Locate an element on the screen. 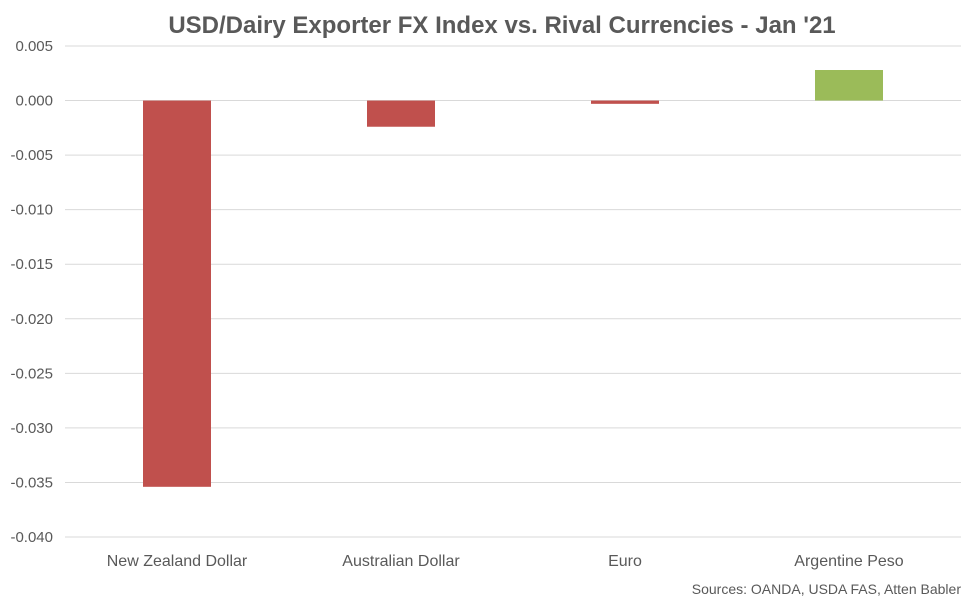 This screenshot has width=975, height=601. y-tick-label: 0.000 is located at coordinates (34, 101).